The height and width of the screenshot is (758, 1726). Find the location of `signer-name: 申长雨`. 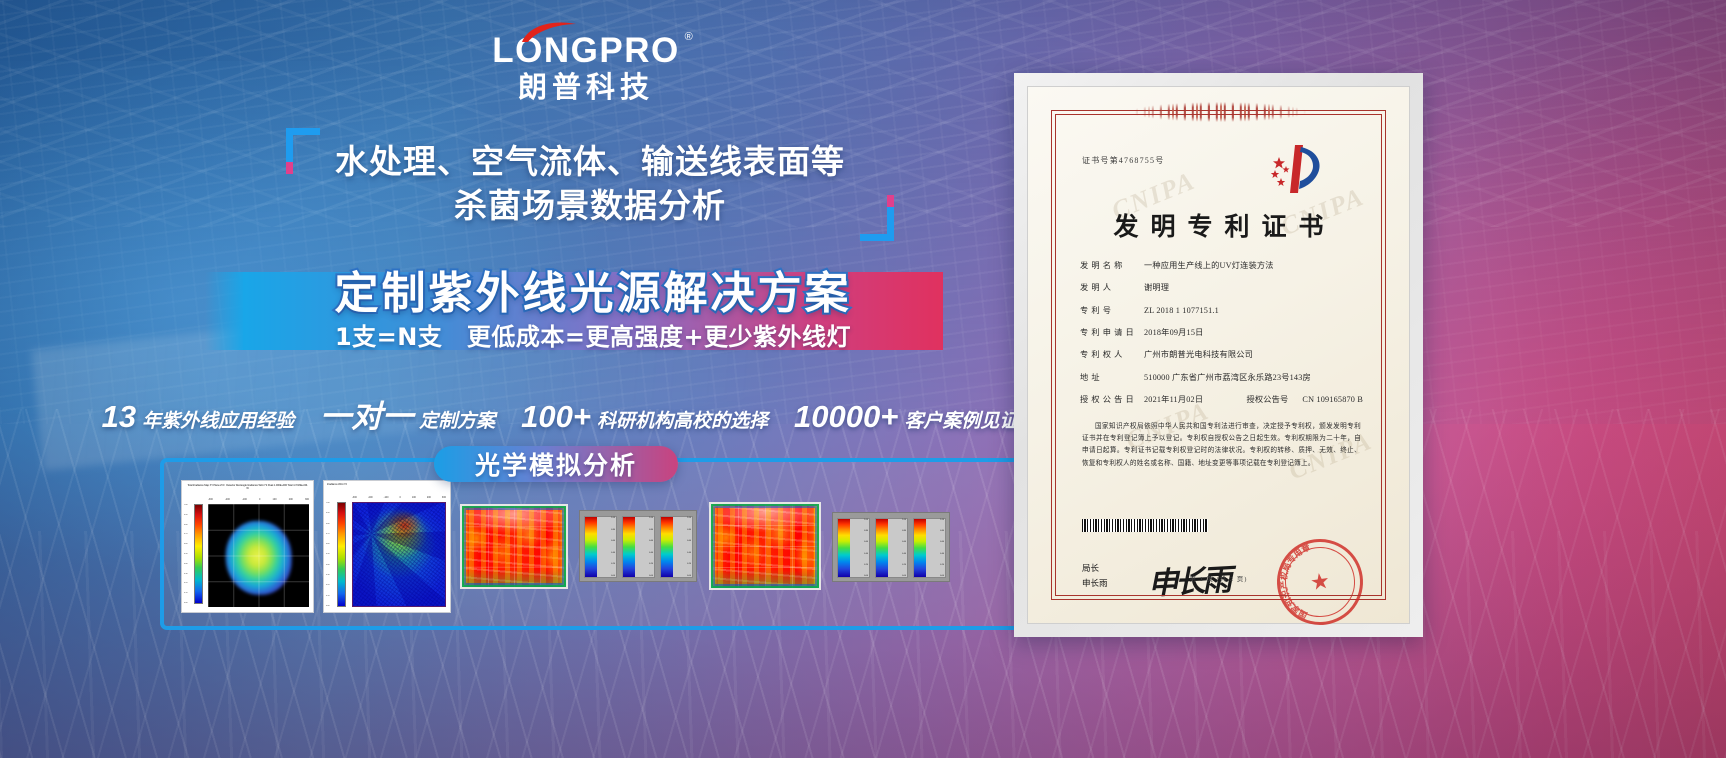

signer-name: 申长雨 is located at coordinates (1095, 582).